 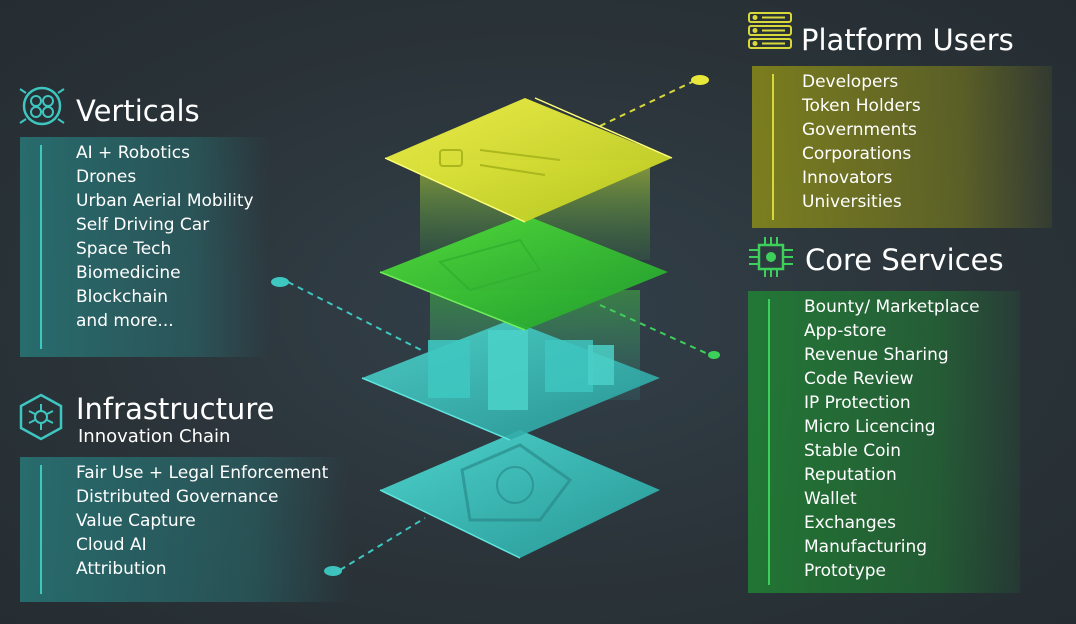 What do you see at coordinates (175, 409) in the screenshot?
I see `infrastructure-title: Infrastructure` at bounding box center [175, 409].